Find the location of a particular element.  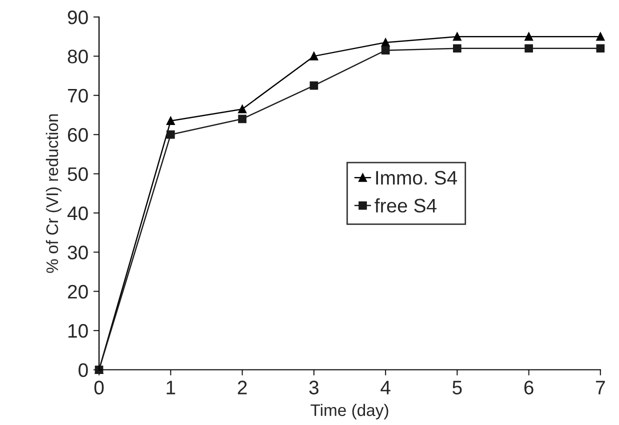

y-tick-label: 80 is located at coordinates (78, 57).